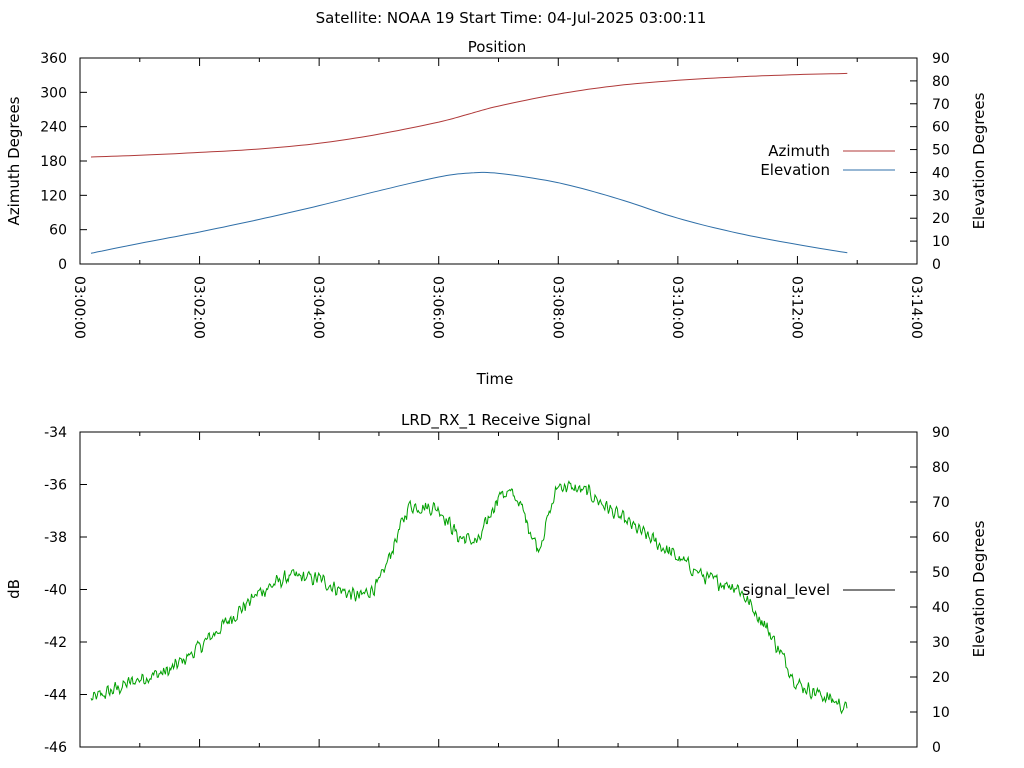 This screenshot has width=1024, height=768. Describe the element at coordinates (936, 265) in the screenshot. I see `position-y2-tick-label: 0` at that location.